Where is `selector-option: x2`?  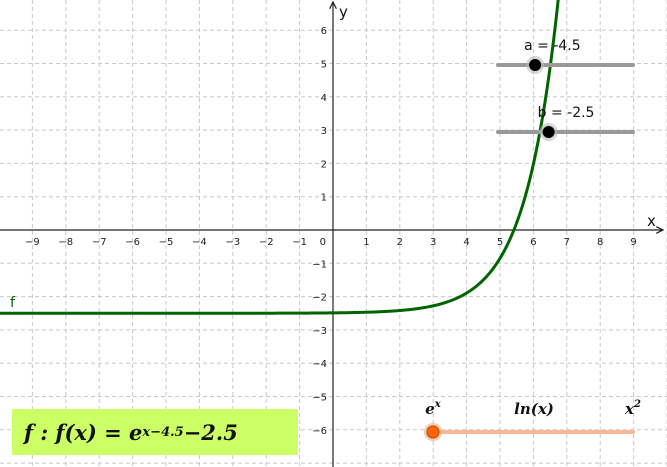
selector-option: x2 is located at coordinates (632, 408).